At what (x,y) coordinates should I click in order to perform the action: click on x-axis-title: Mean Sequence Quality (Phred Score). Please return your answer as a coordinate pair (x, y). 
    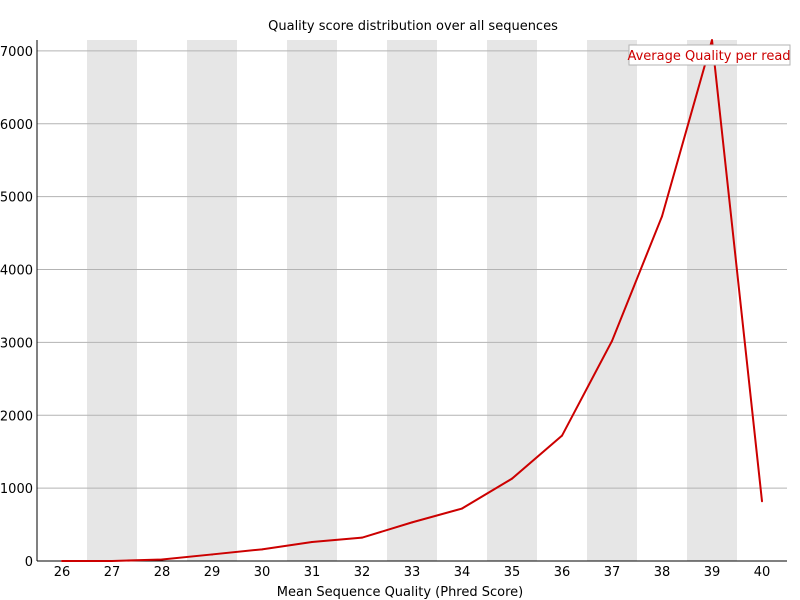
    Looking at the image, I should click on (400, 592).